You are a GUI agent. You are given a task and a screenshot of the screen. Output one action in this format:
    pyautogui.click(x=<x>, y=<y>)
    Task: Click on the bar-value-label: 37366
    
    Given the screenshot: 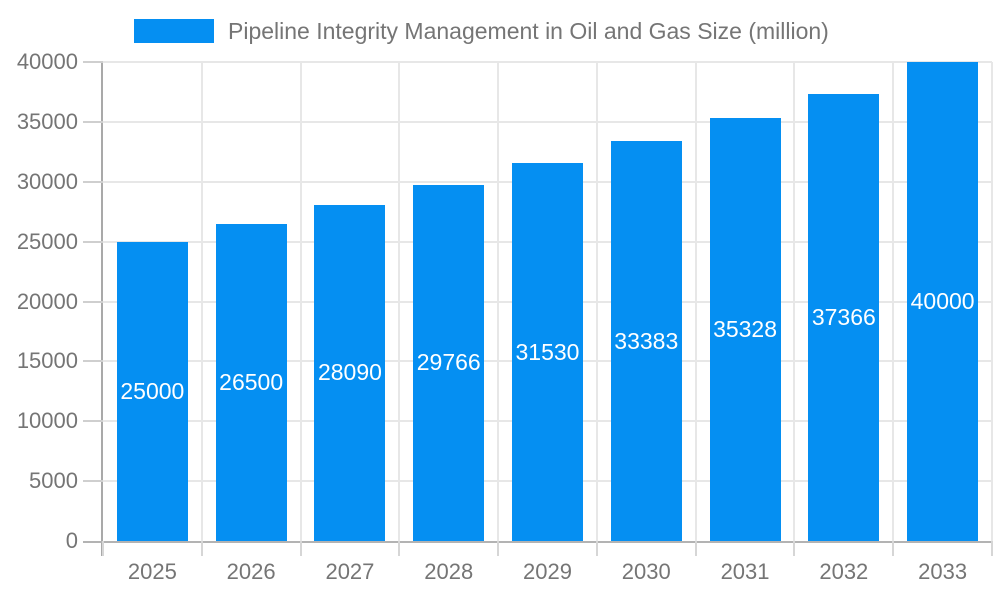 What is the action you would take?
    pyautogui.click(x=843, y=316)
    